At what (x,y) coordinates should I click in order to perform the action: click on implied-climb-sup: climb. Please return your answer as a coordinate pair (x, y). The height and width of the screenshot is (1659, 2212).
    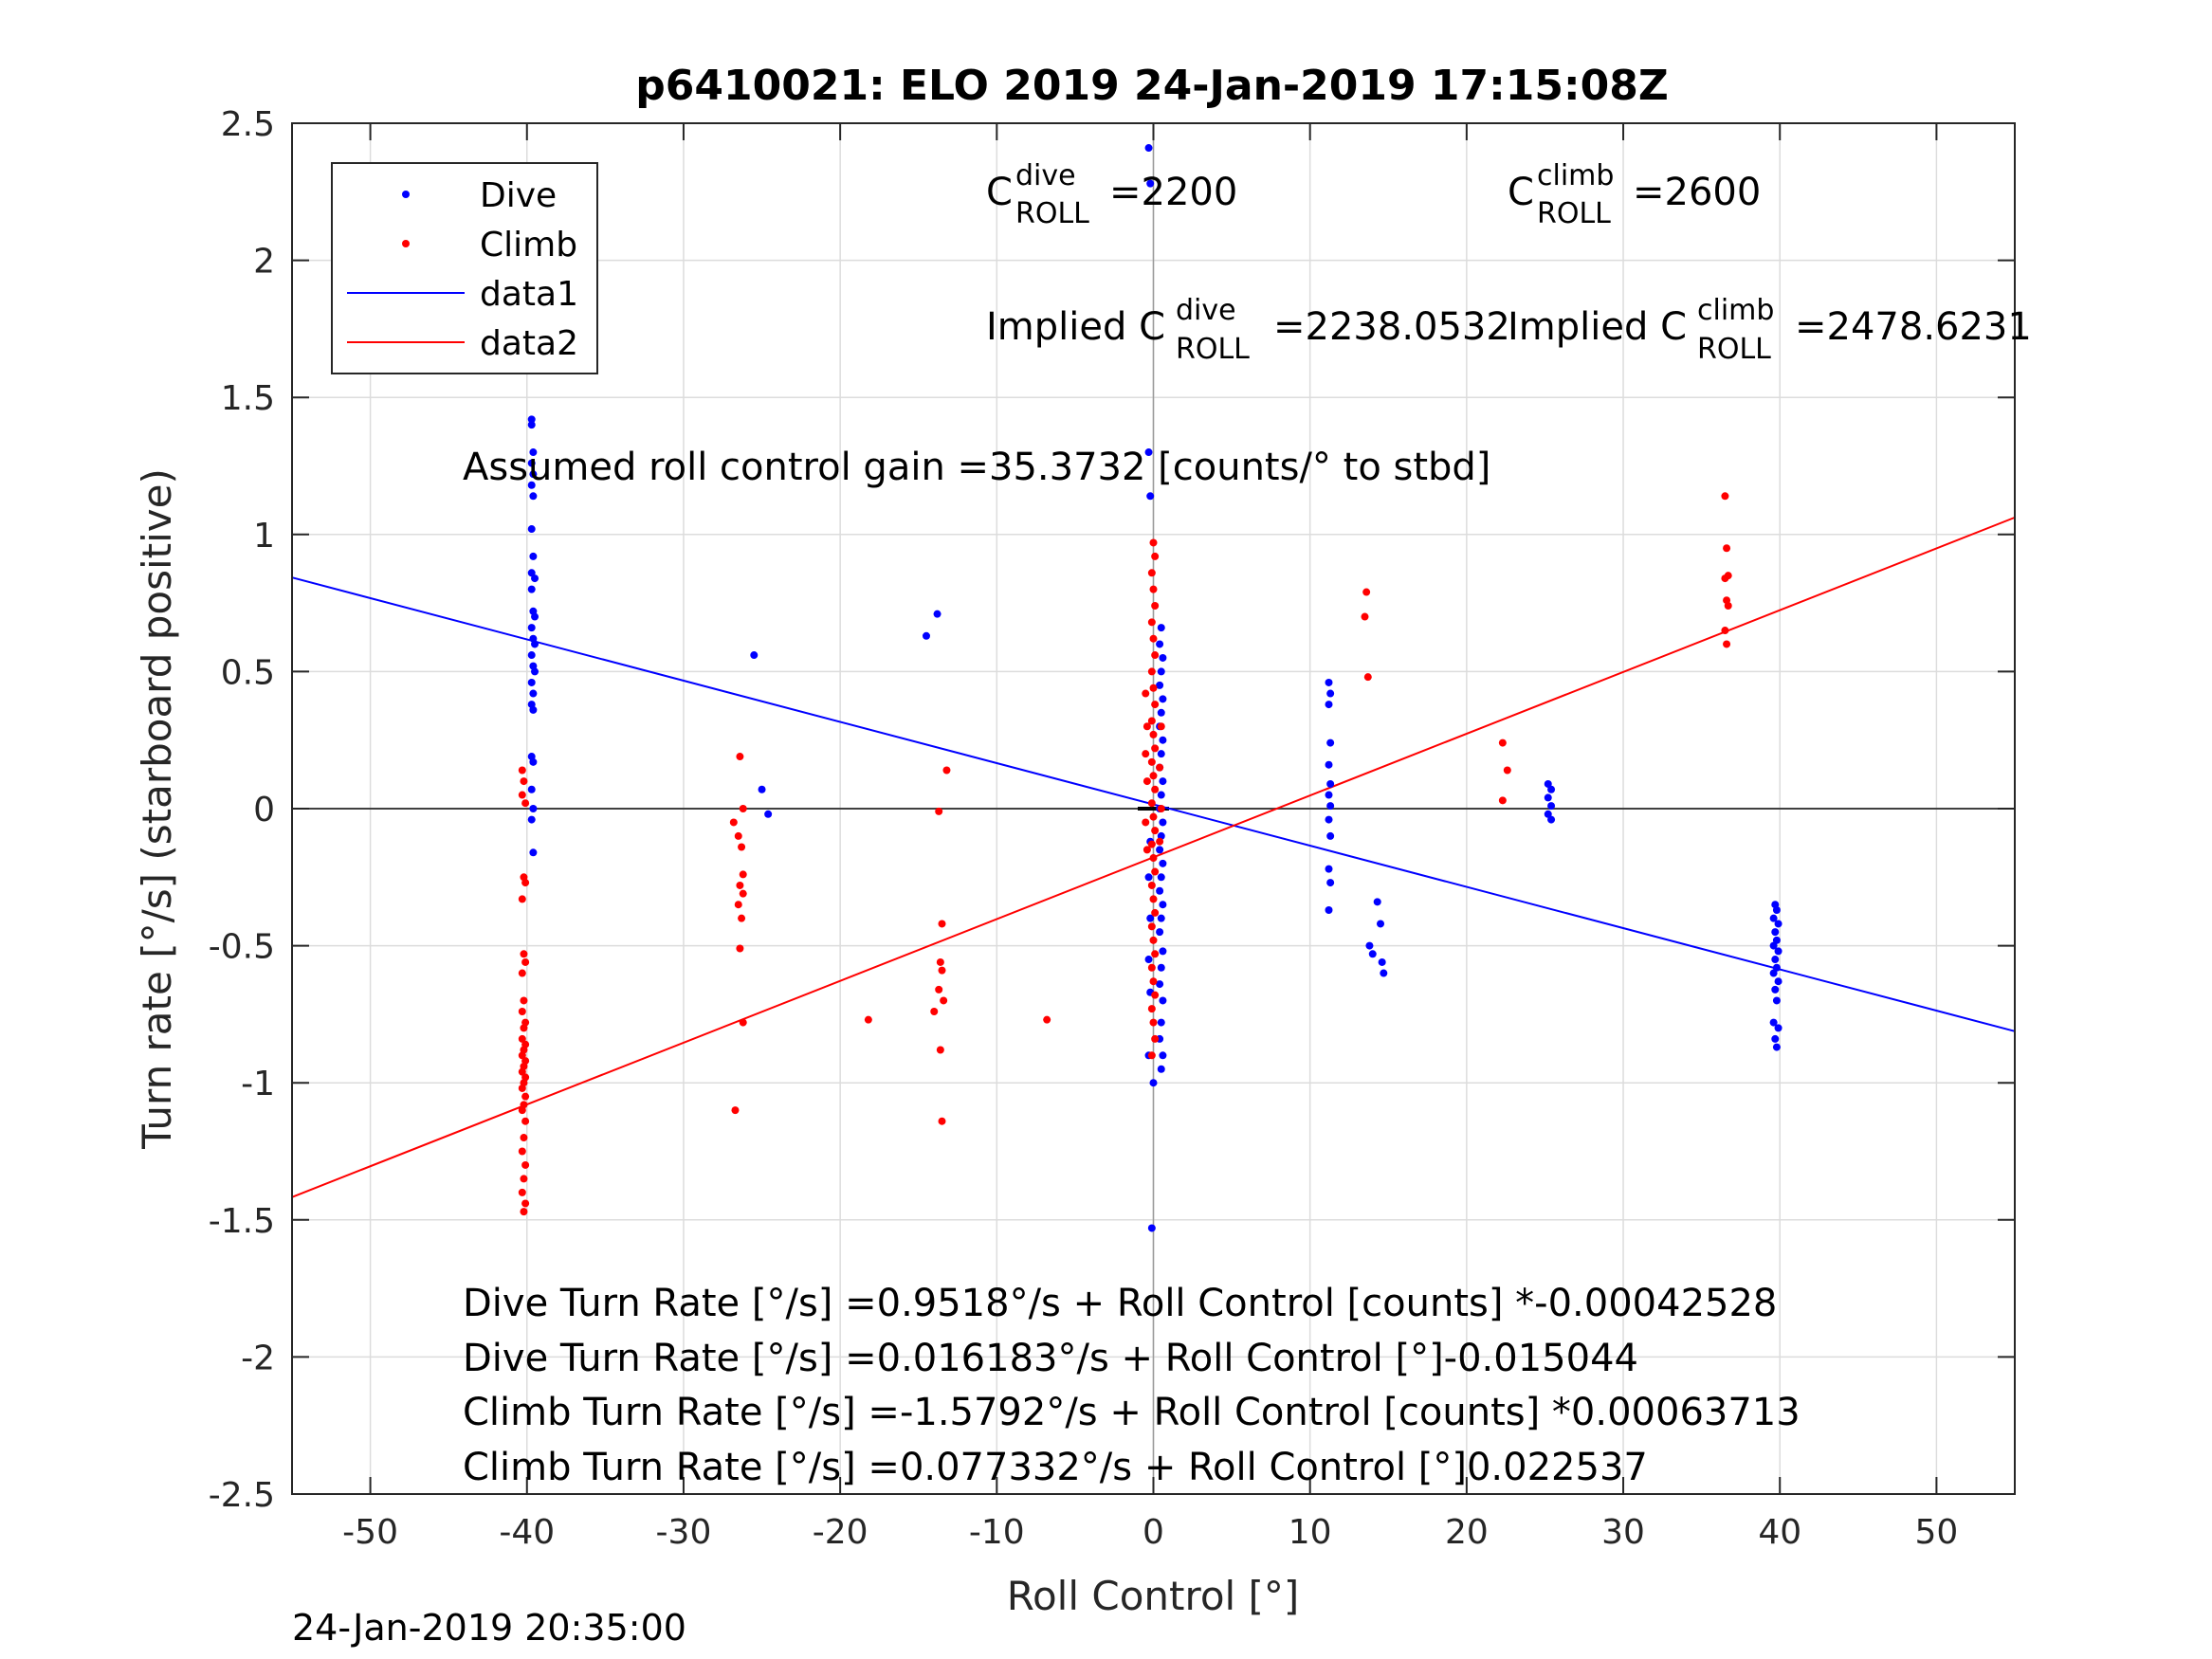
    Looking at the image, I should click on (1735, 310).